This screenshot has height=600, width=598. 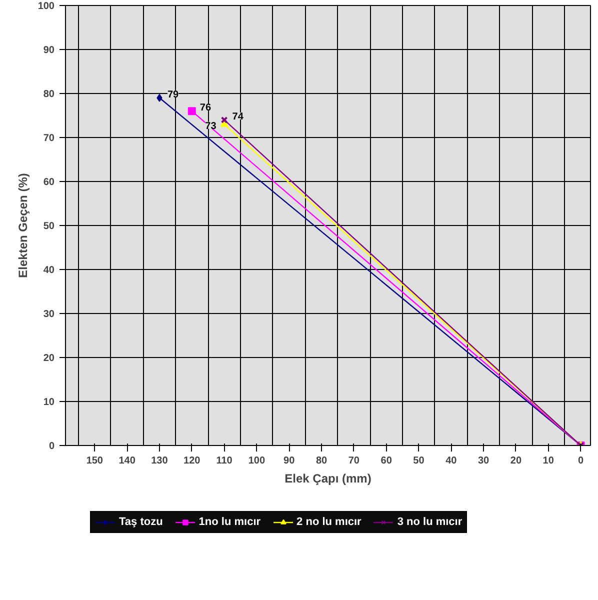 I want to click on y-tick-label: 50, so click(x=49, y=226).